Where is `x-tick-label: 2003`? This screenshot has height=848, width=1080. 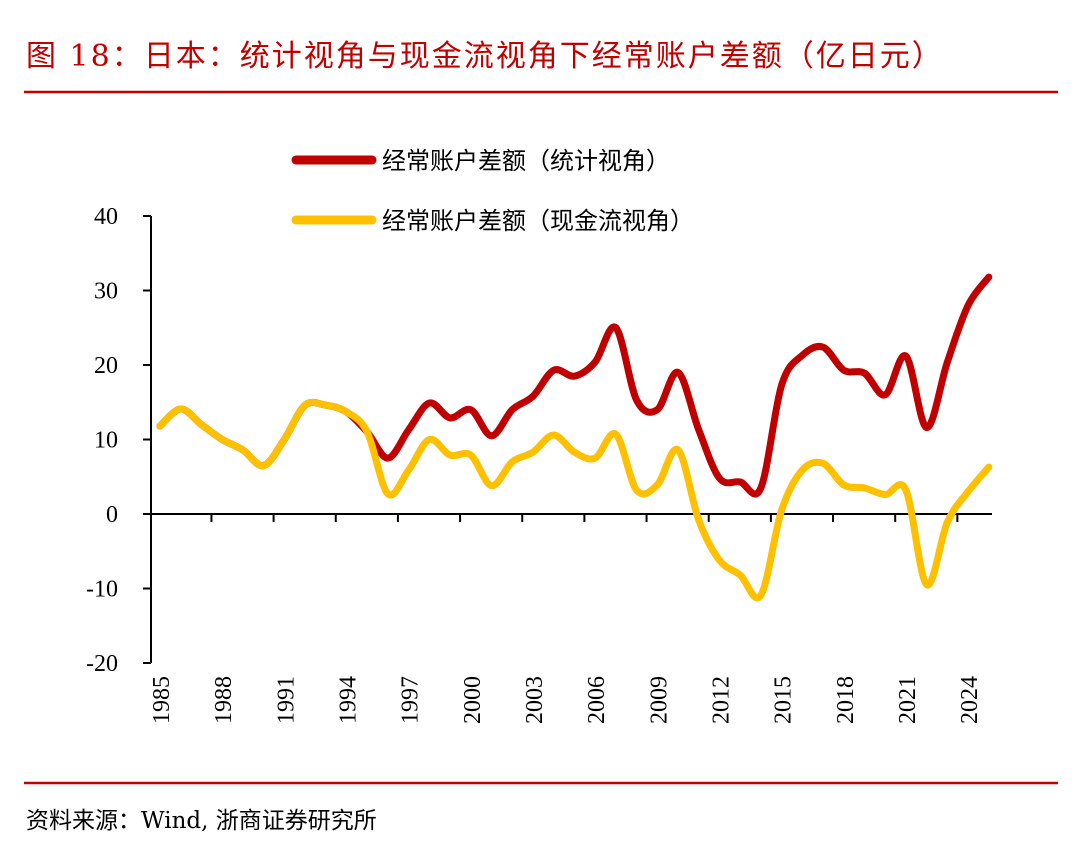 x-tick-label: 2003 is located at coordinates (535, 700).